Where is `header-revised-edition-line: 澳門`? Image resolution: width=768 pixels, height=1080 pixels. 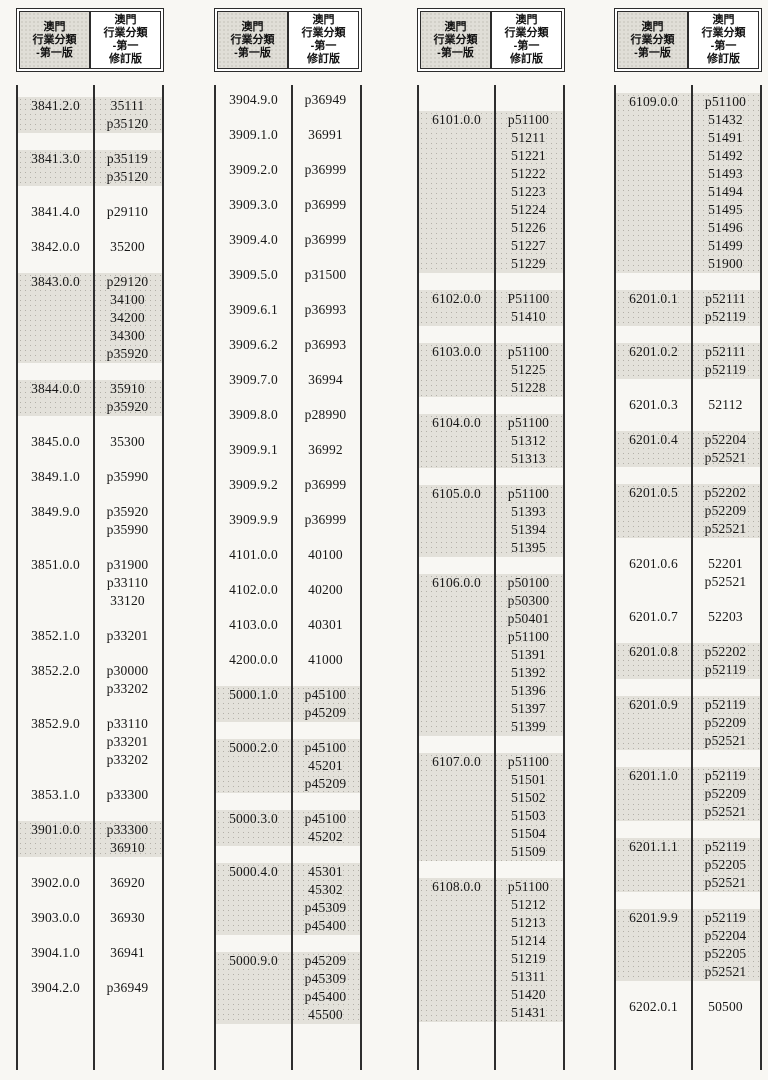 header-revised-edition-line: 澳門 is located at coordinates (526, 20).